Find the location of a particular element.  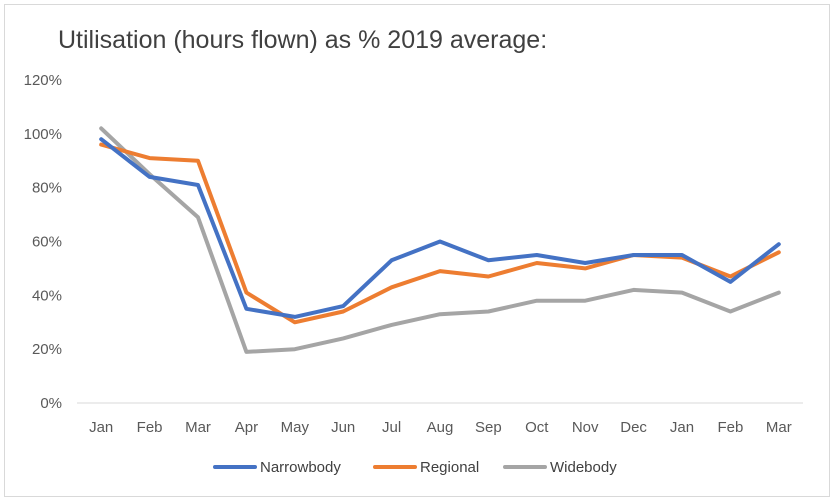

x-tick-label: Dec is located at coordinates (633, 427).